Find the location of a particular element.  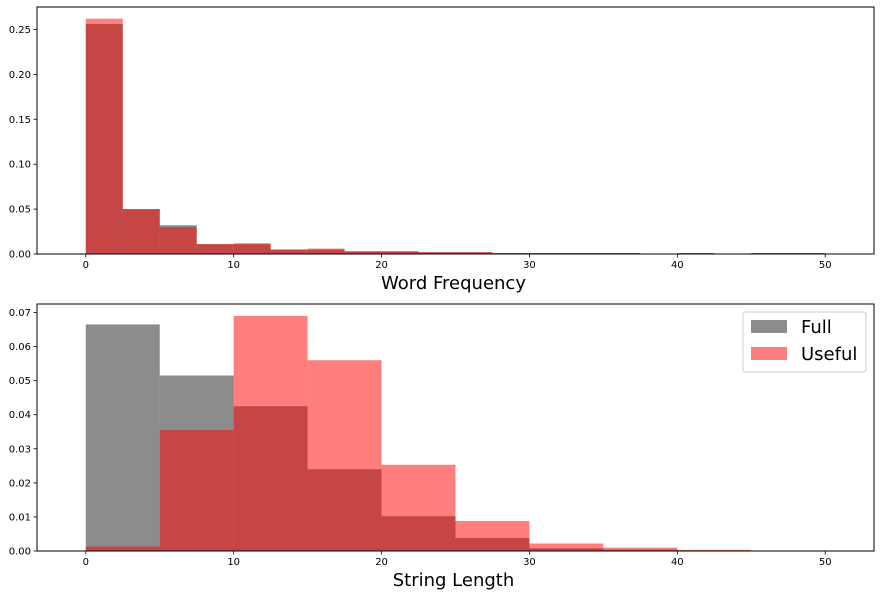

legend-swatch-useful is located at coordinates (769, 353).